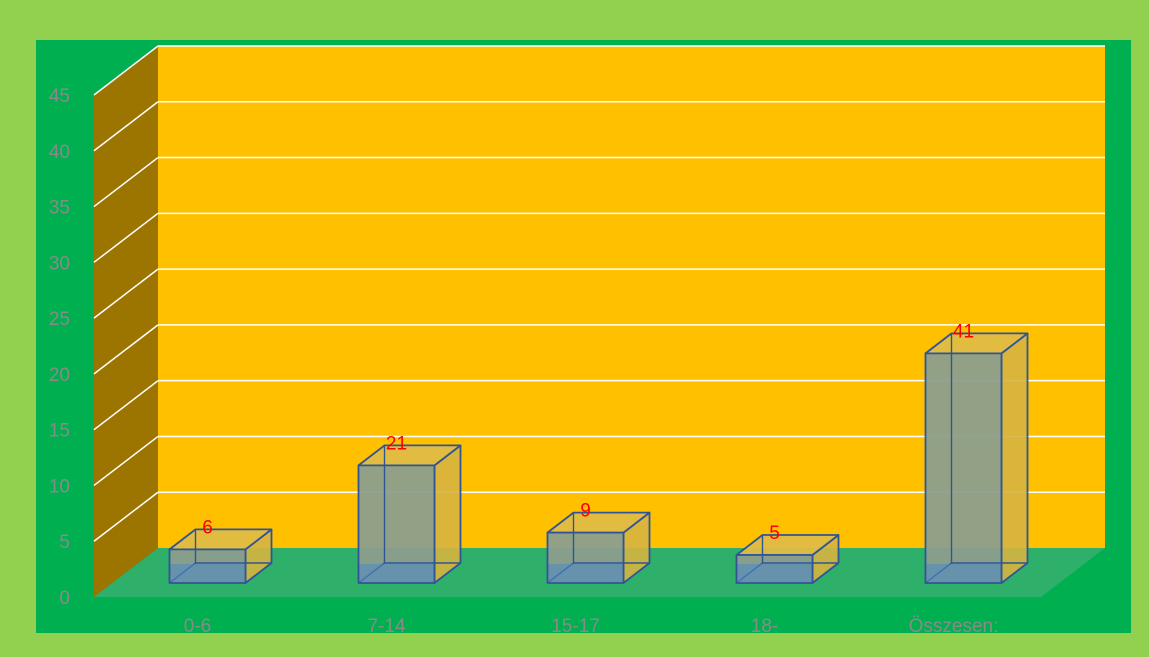 Image resolution: width=1149 pixels, height=657 pixels. What do you see at coordinates (59, 319) in the screenshot?
I see `y-tick-label: 25` at bounding box center [59, 319].